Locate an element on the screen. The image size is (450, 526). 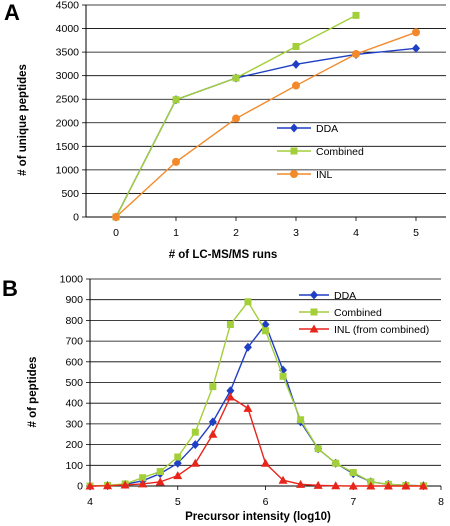
legend: DDA Combined INL is located at coordinates (320, 152).